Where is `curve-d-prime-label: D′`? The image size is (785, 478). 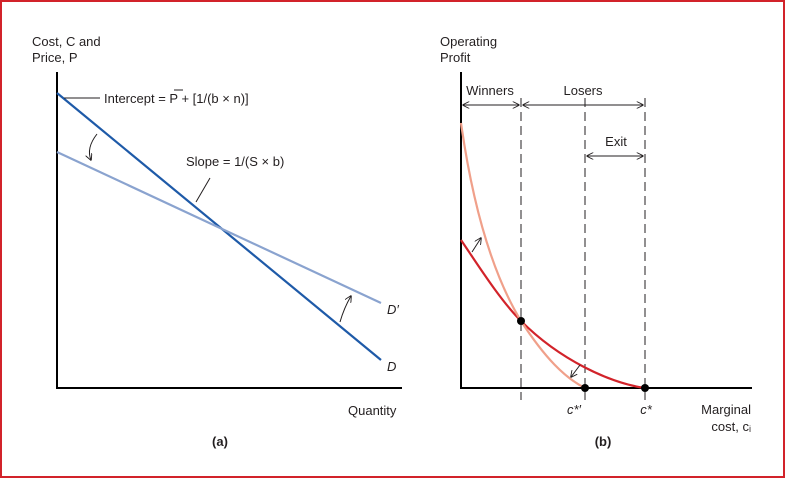
curve-d-prime-label: D′ is located at coordinates (393, 309).